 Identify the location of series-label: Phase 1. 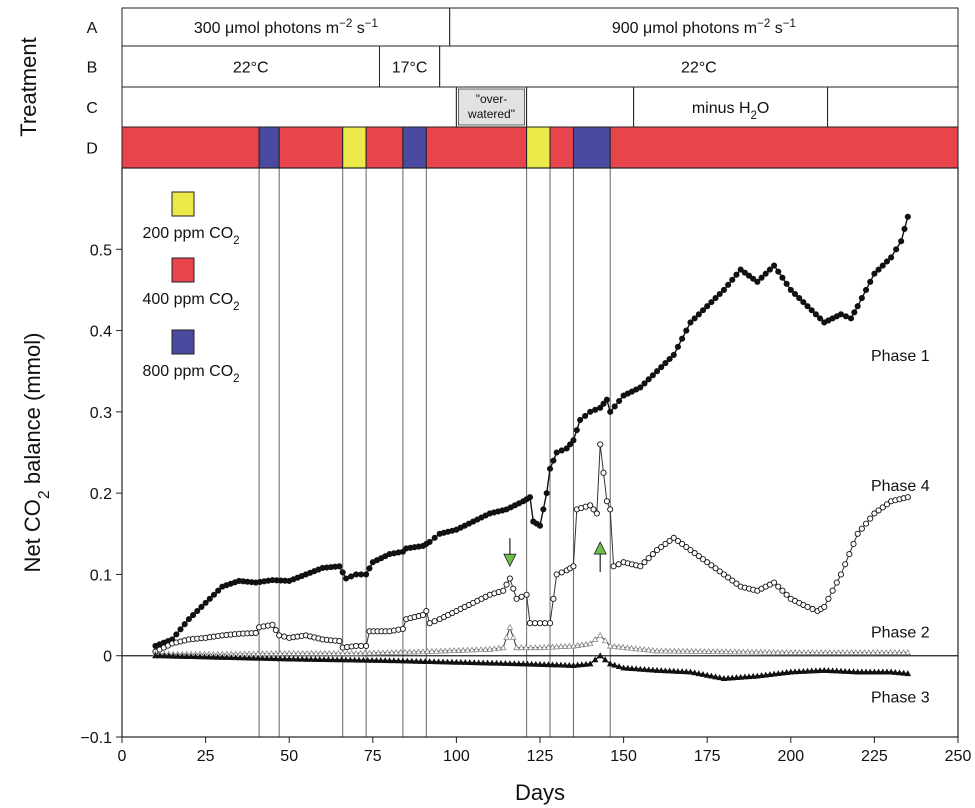
(900, 356).